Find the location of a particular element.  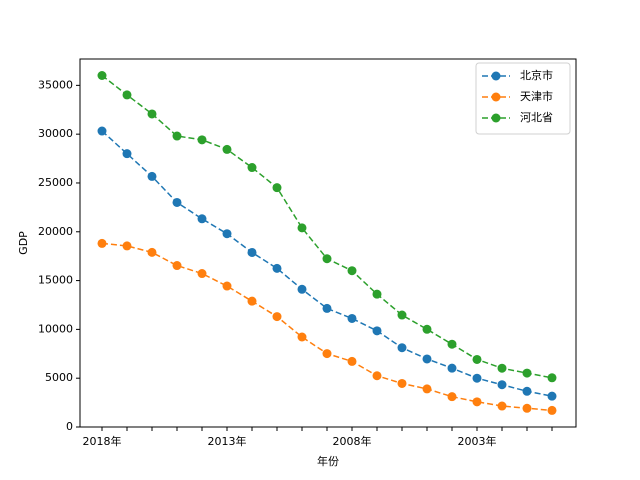

y-tick-label: 20000 is located at coordinates (55, 231).